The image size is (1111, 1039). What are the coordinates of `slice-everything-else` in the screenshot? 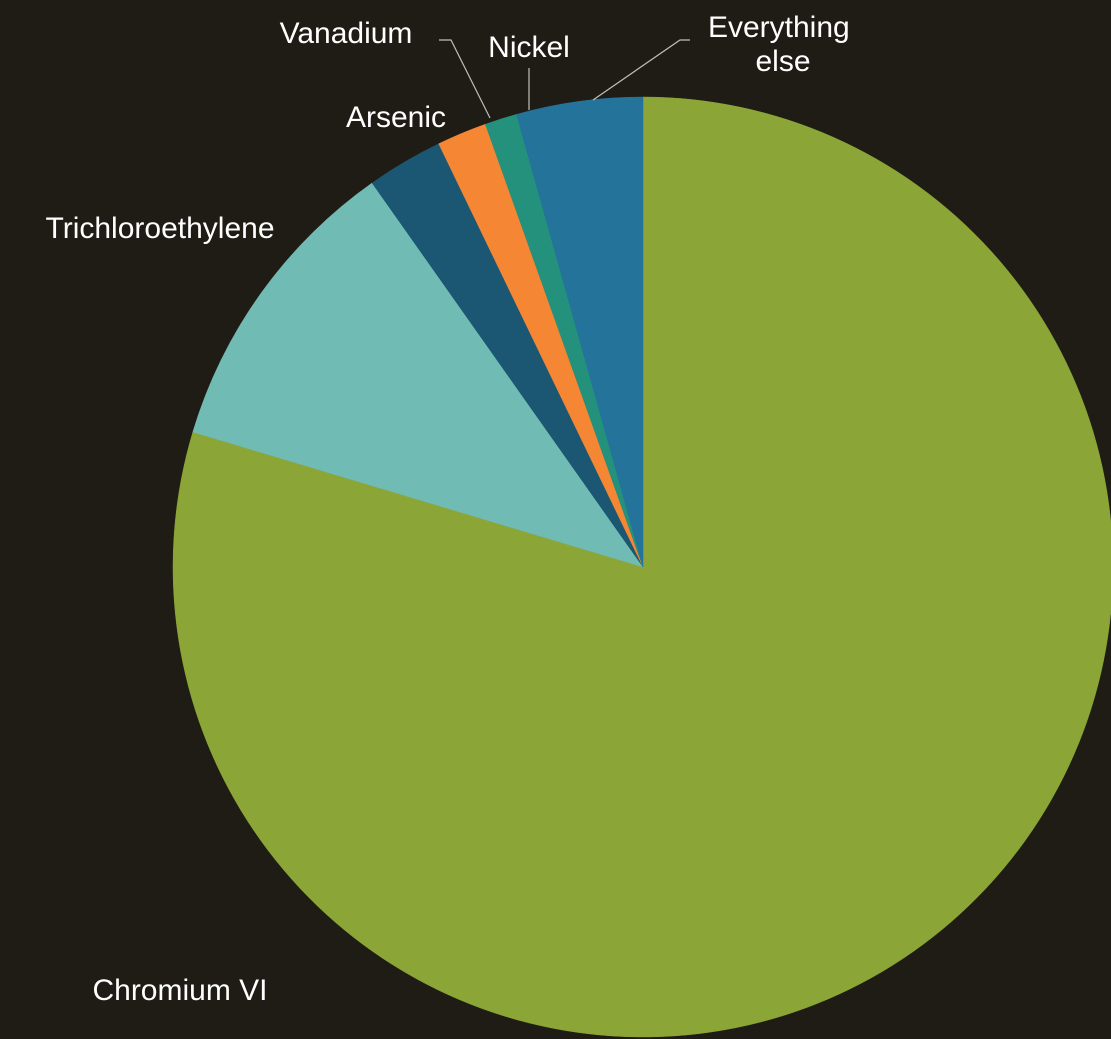 It's located at (580, 332).